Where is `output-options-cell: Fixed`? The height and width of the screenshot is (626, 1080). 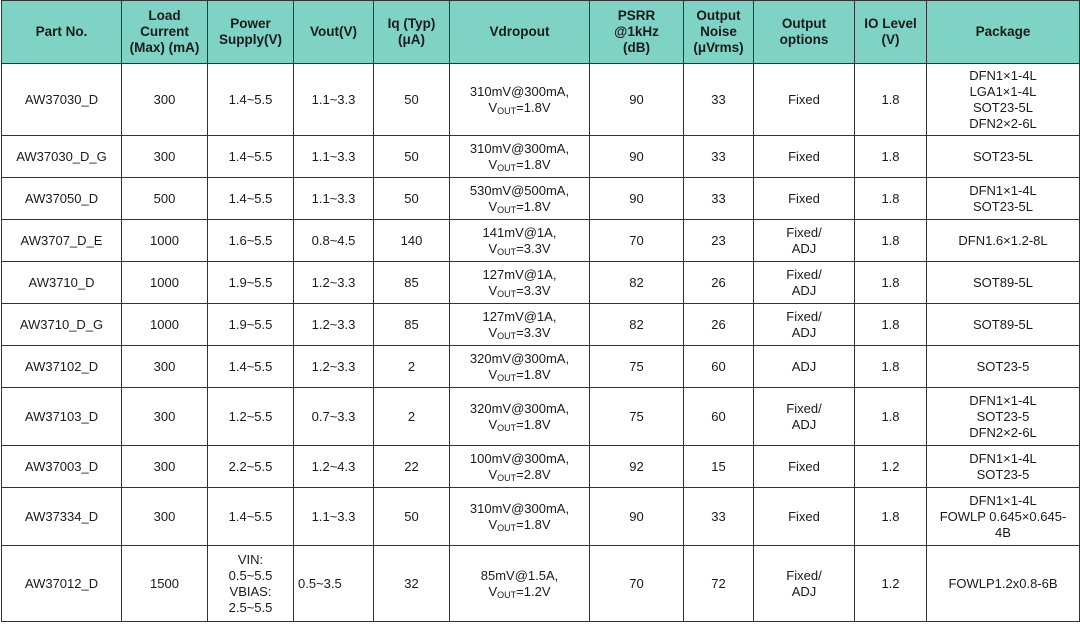 output-options-cell: Fixed is located at coordinates (804, 466).